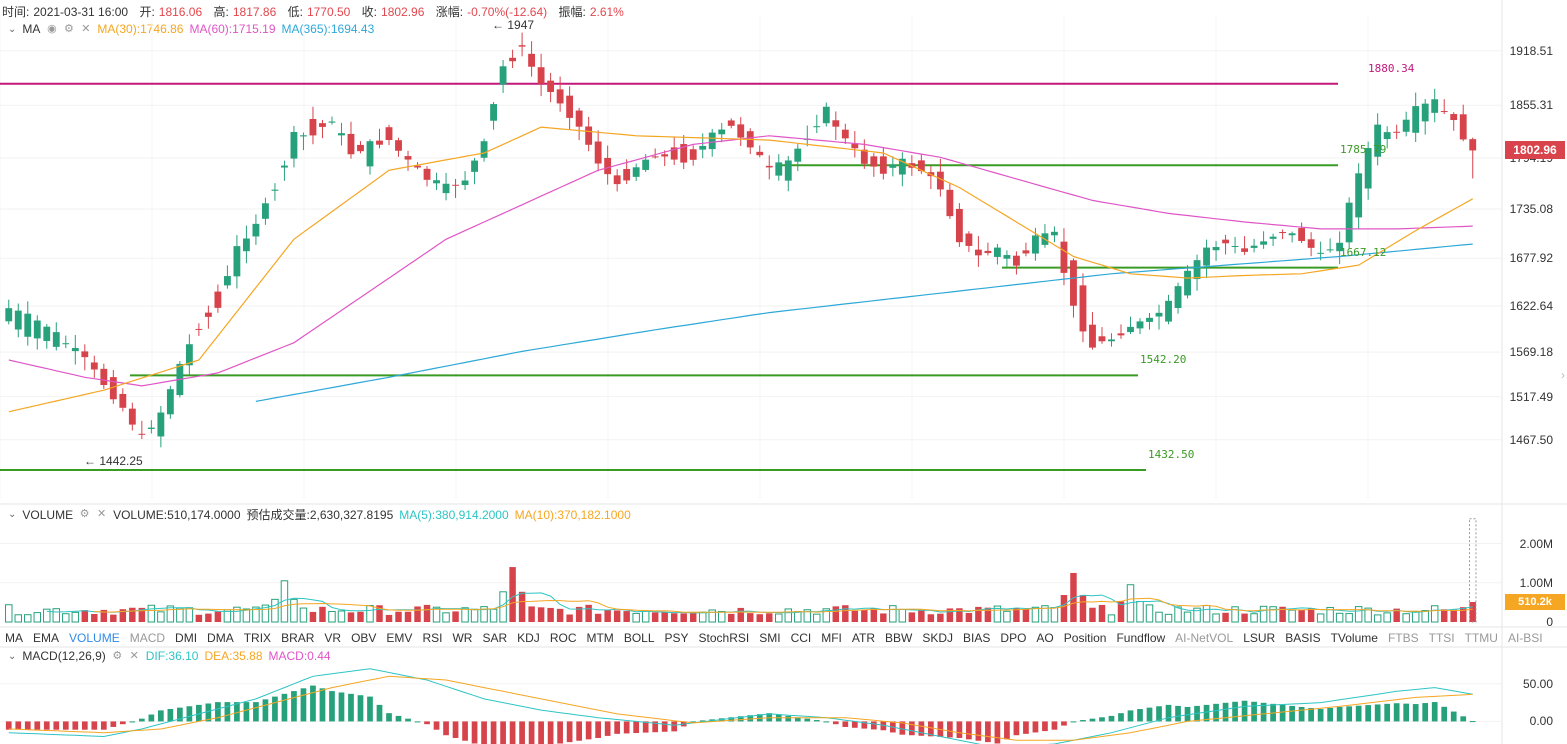  I want to click on tab-bias: BIAS, so click(977, 638).